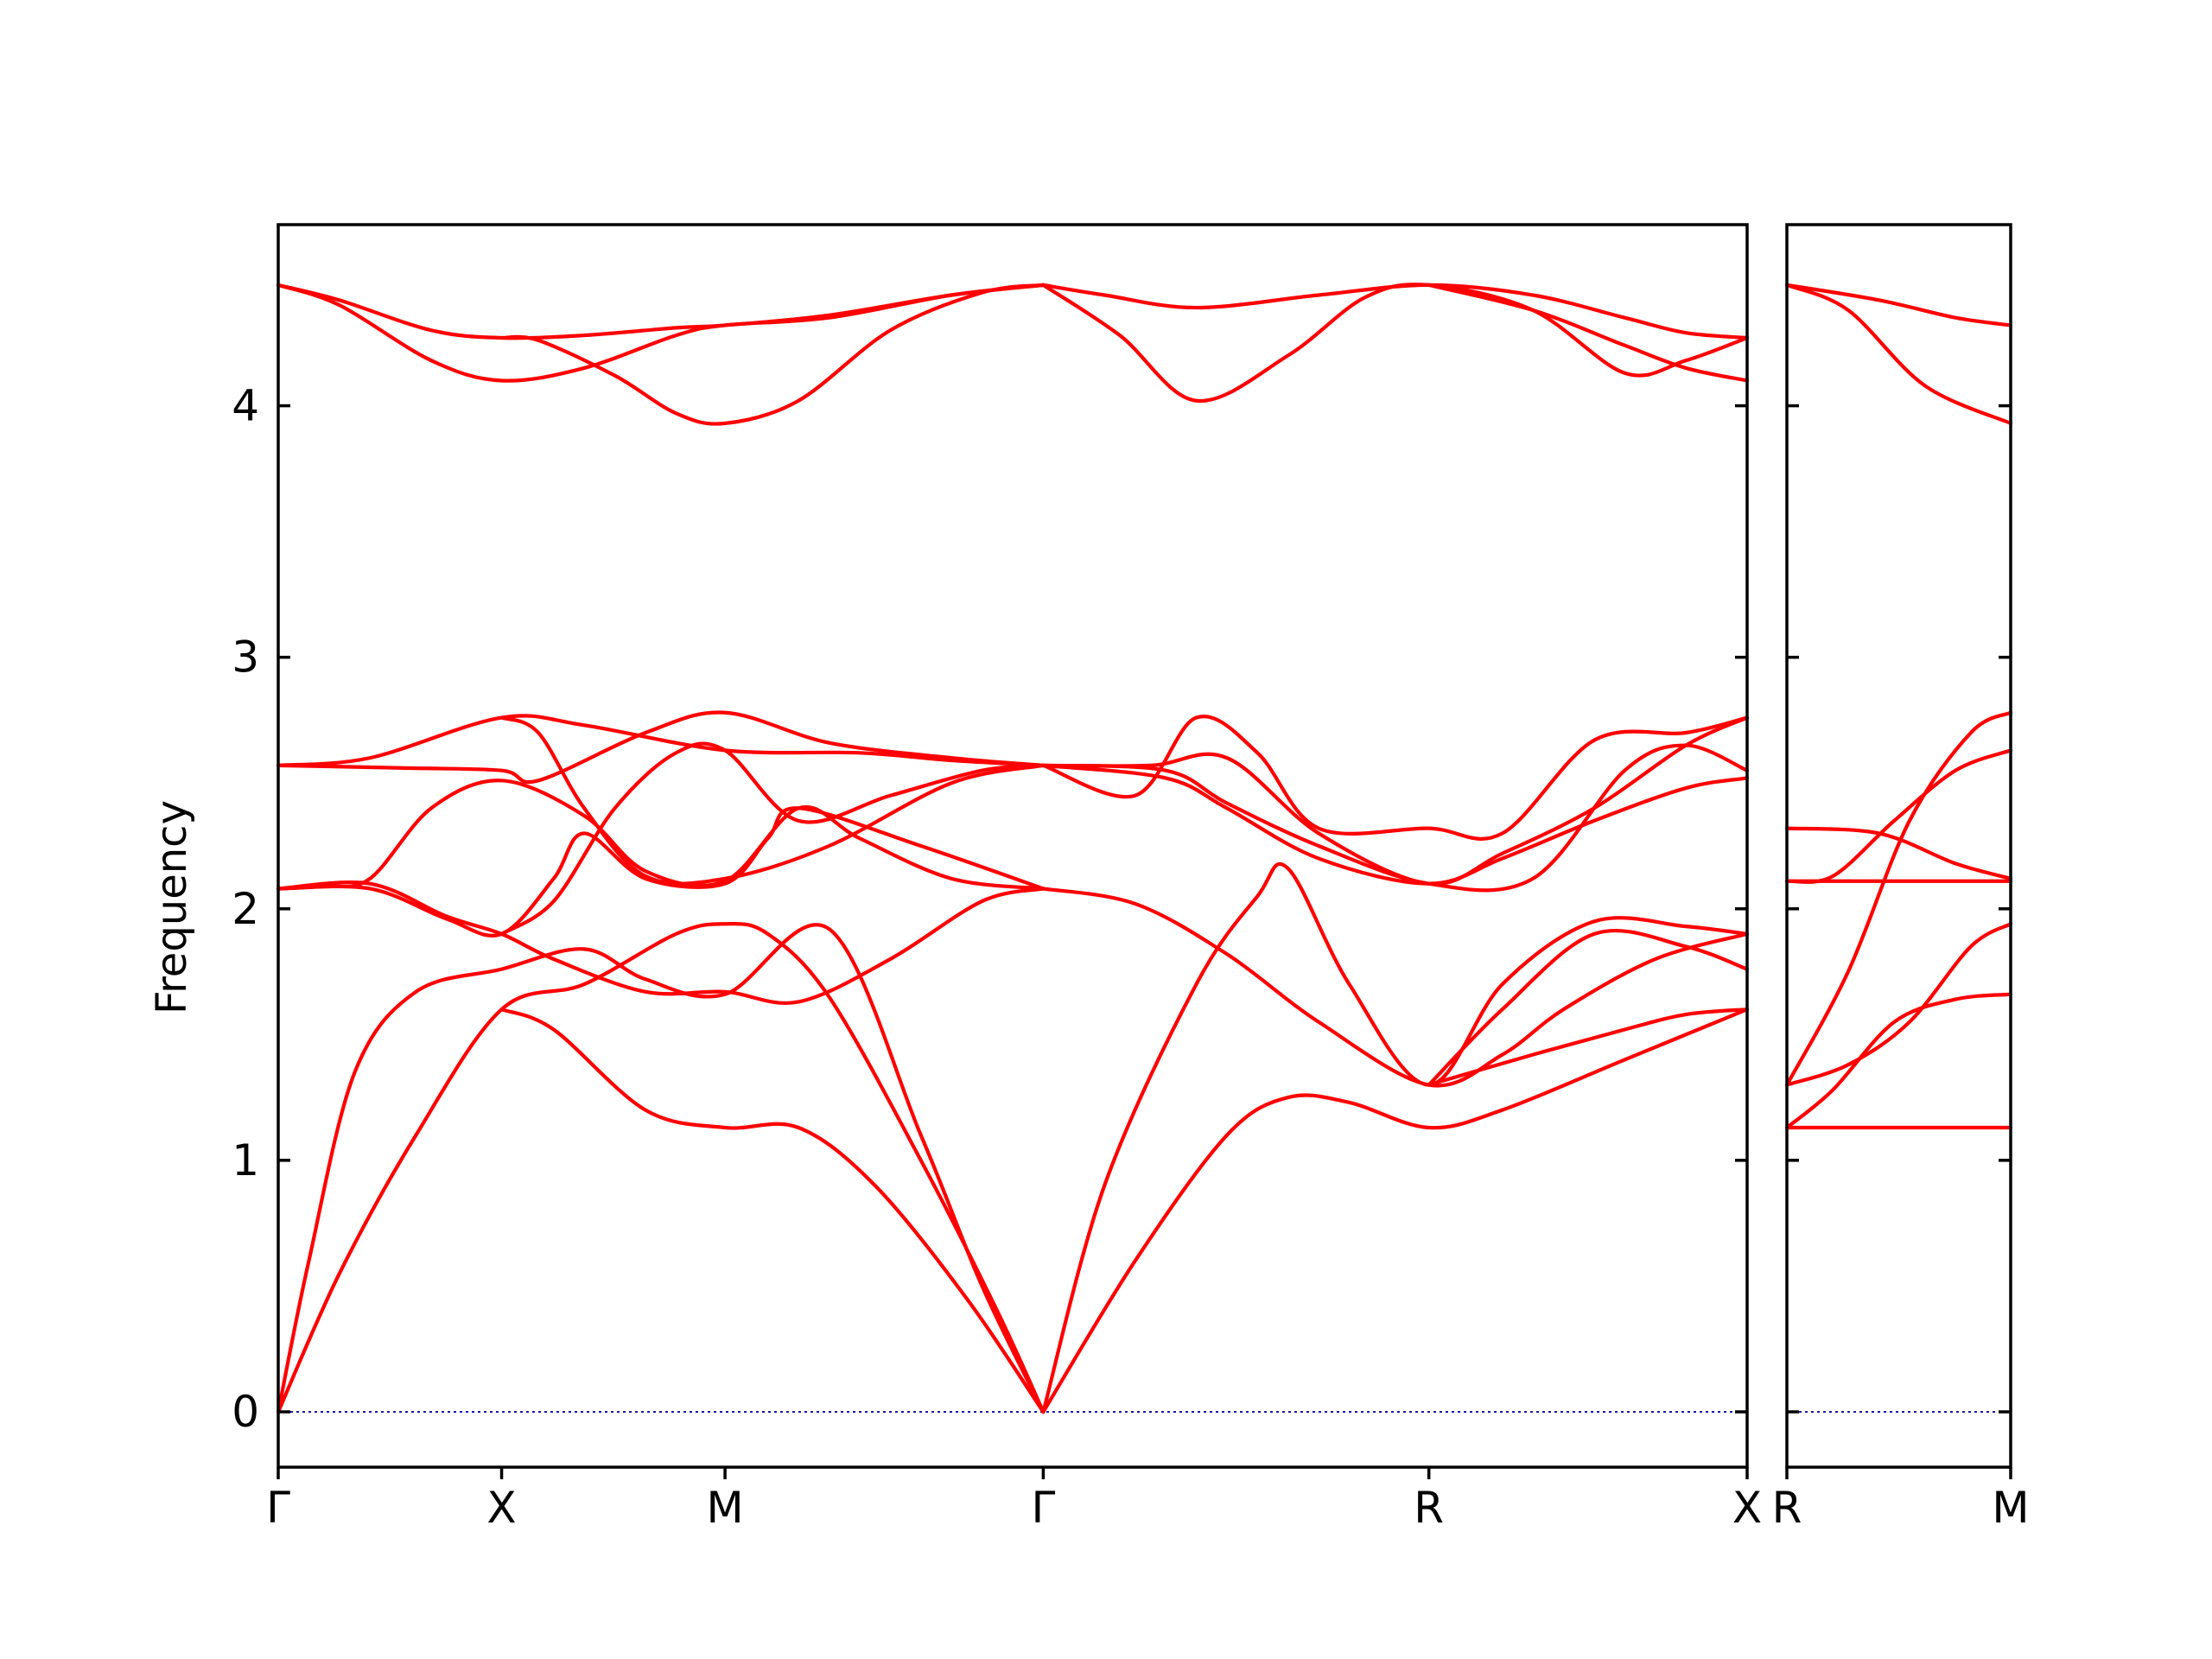 The height and width of the screenshot is (1659, 2212). Describe the element at coordinates (172, 907) in the screenshot. I see `y-axis-label: Frequency` at that location.